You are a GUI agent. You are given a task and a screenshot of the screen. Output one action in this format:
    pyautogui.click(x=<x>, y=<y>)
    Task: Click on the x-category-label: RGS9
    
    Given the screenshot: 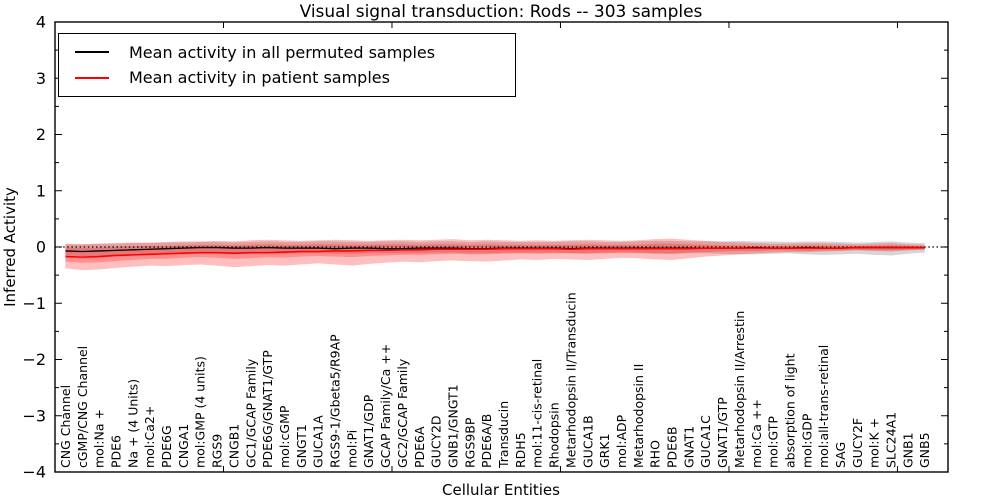 What is the action you would take?
    pyautogui.click(x=217, y=451)
    